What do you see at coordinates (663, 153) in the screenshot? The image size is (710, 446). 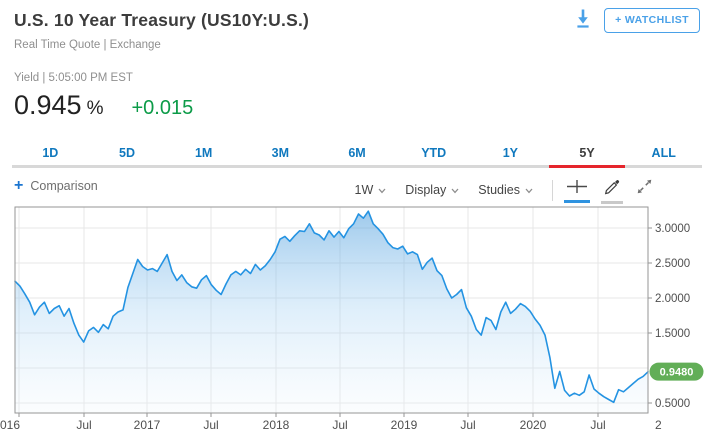 I see `tab-all: ALL` at bounding box center [663, 153].